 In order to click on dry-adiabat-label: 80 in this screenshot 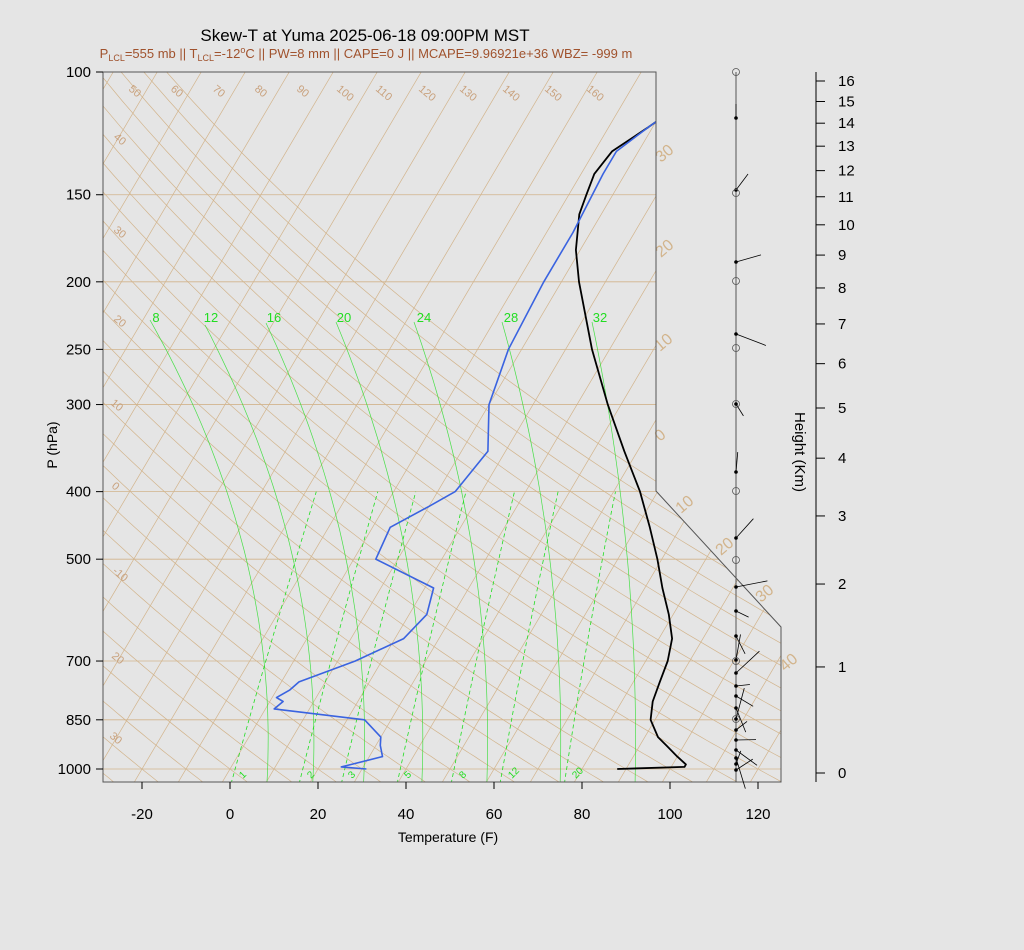, I will do `click(260, 91)`.